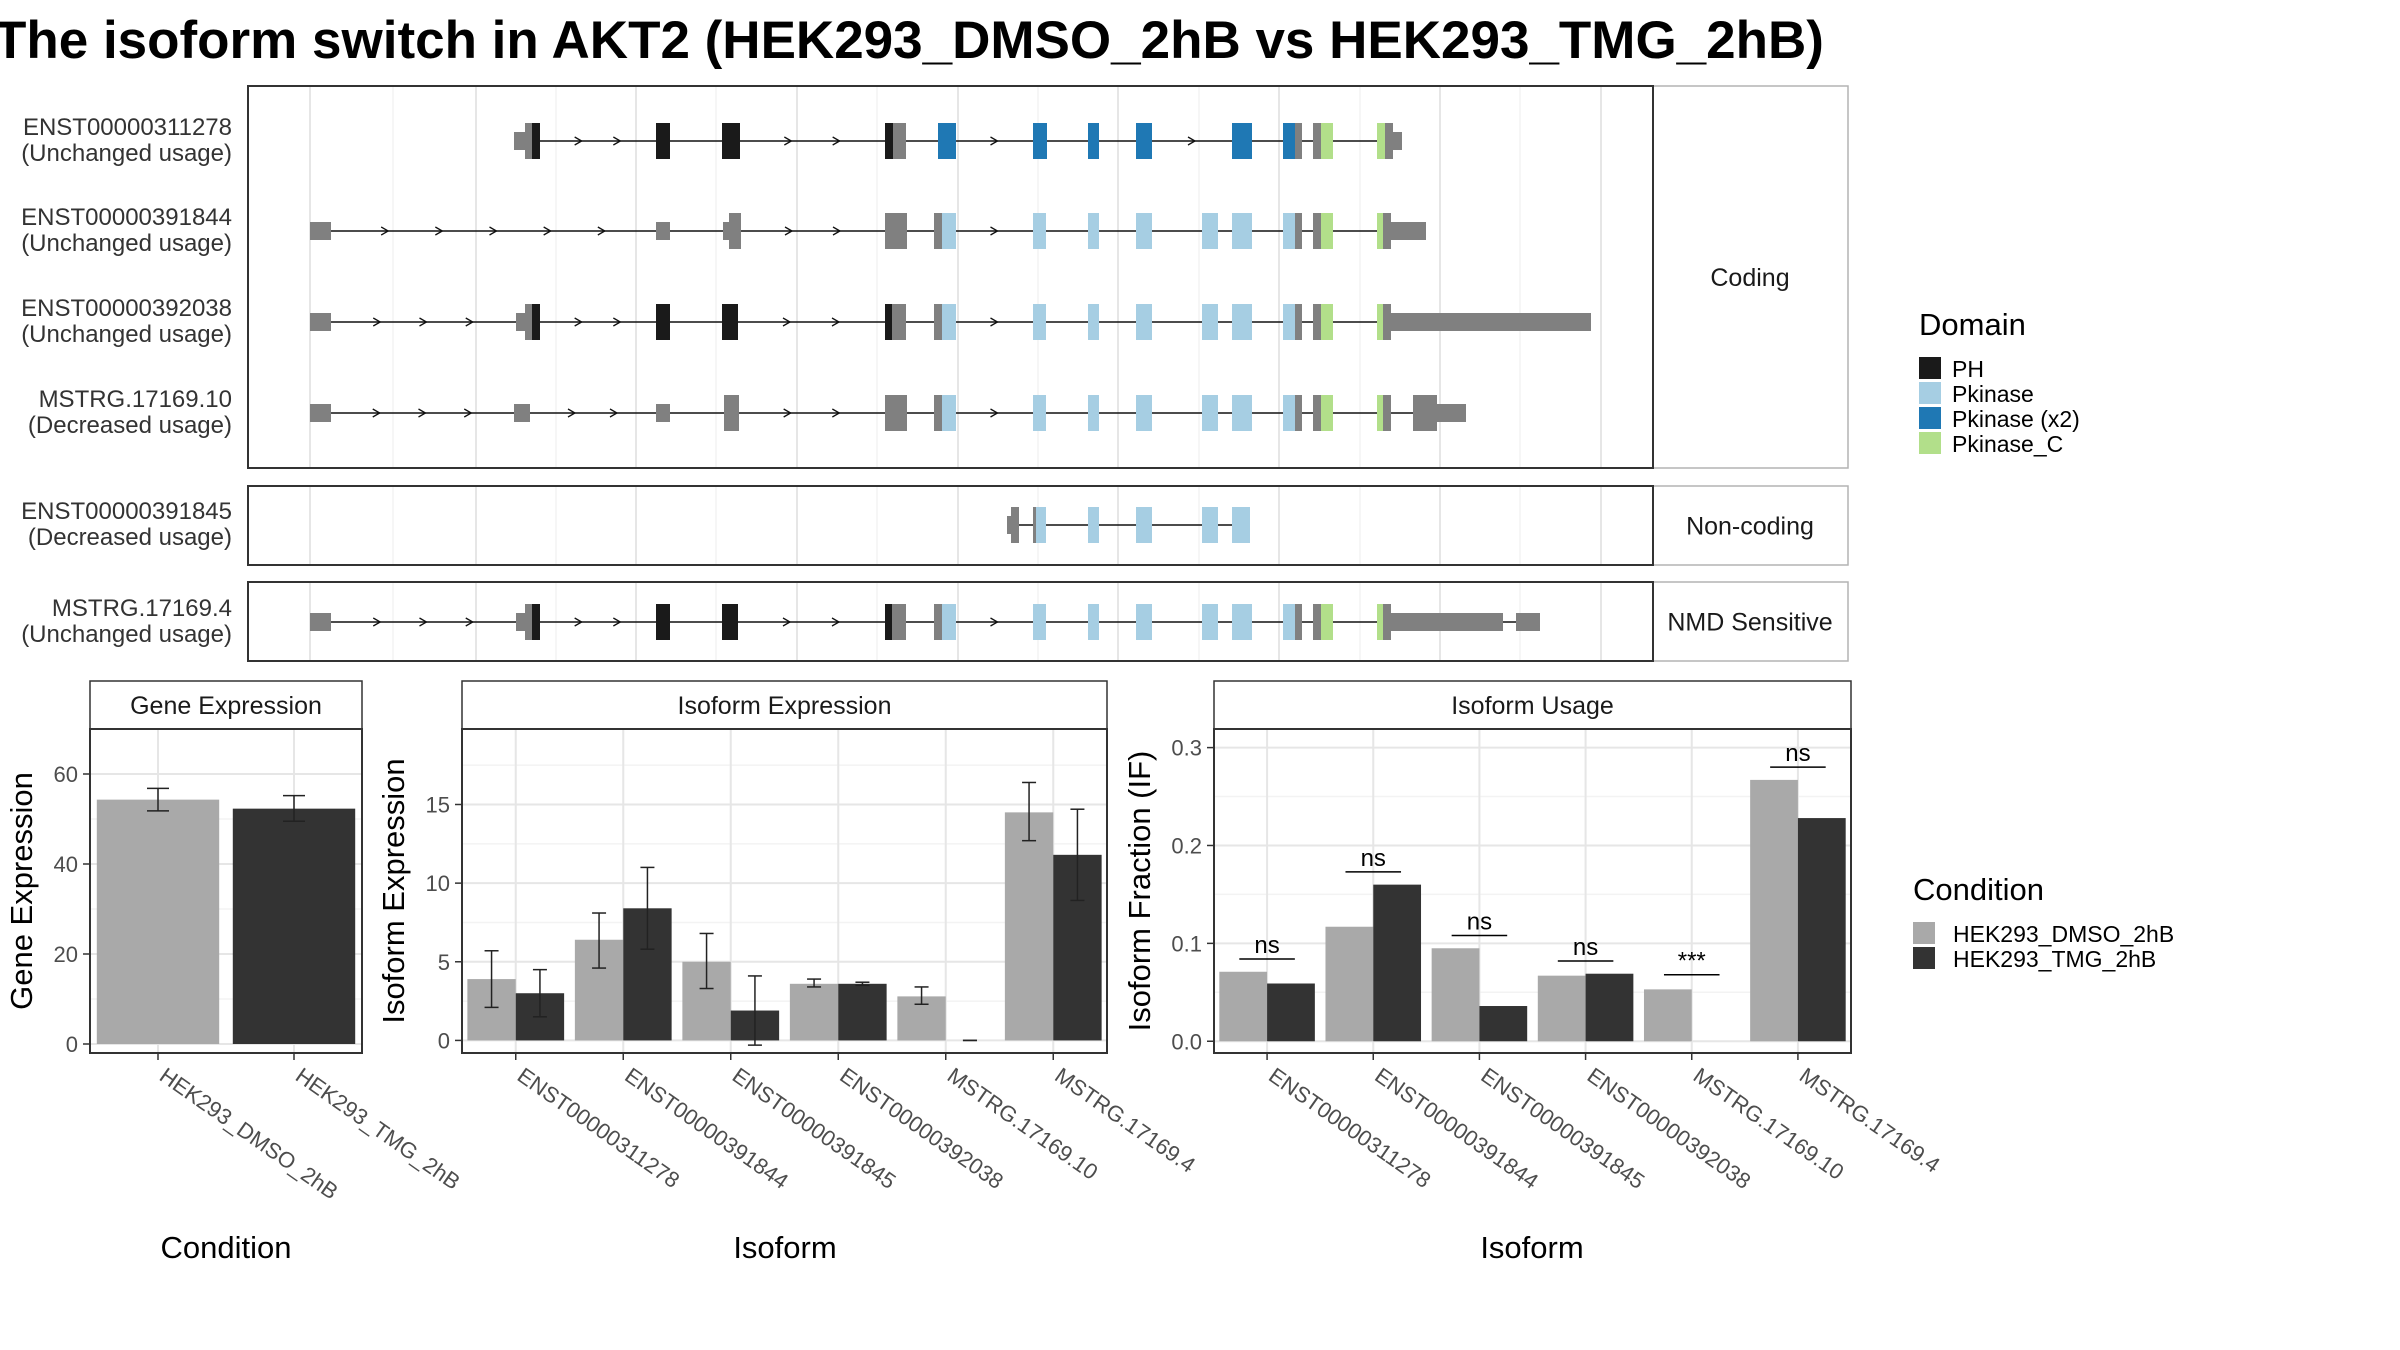 The height and width of the screenshot is (1350, 2400). What do you see at coordinates (1750, 527) in the screenshot?
I see `structure-facet-label: Non-coding` at bounding box center [1750, 527].